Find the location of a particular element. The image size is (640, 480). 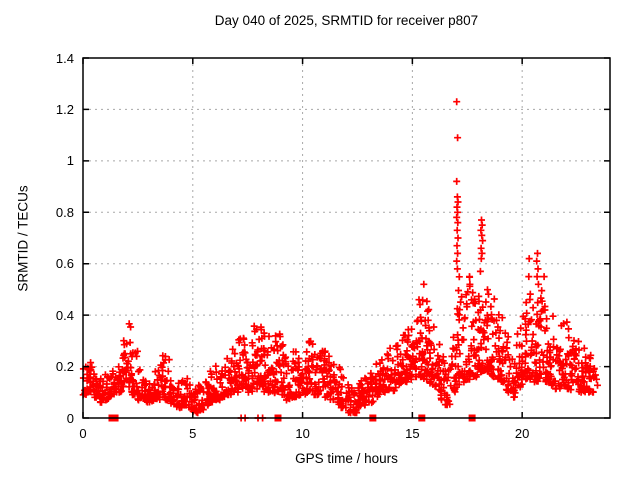

x-tick-label: 10 is located at coordinates (302, 433).